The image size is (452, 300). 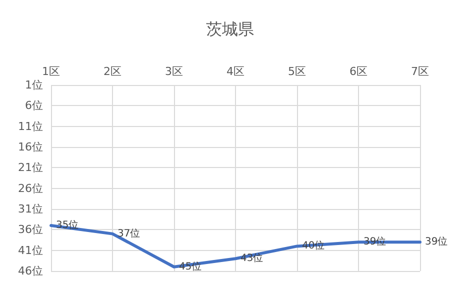 I want to click on y-tick-label: 36位, so click(x=30, y=229).